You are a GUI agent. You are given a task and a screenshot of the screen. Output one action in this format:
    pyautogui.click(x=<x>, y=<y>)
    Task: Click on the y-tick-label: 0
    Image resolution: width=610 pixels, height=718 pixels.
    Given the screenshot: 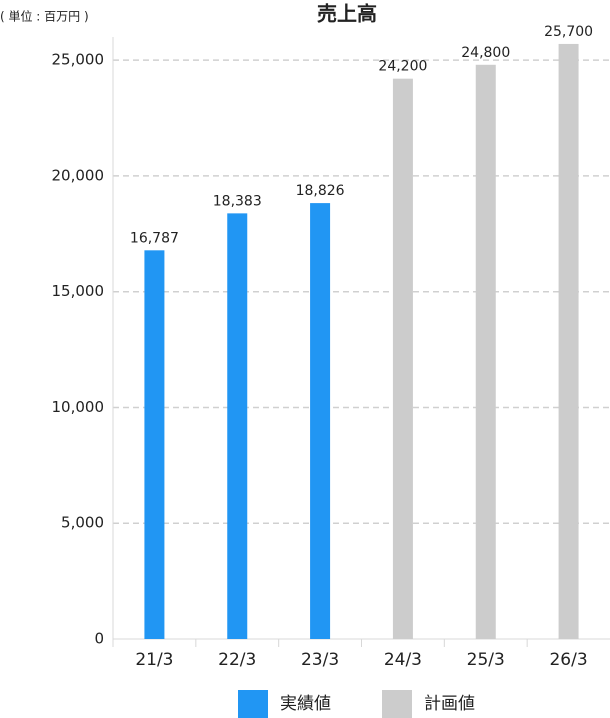 What is the action you would take?
    pyautogui.click(x=99, y=639)
    